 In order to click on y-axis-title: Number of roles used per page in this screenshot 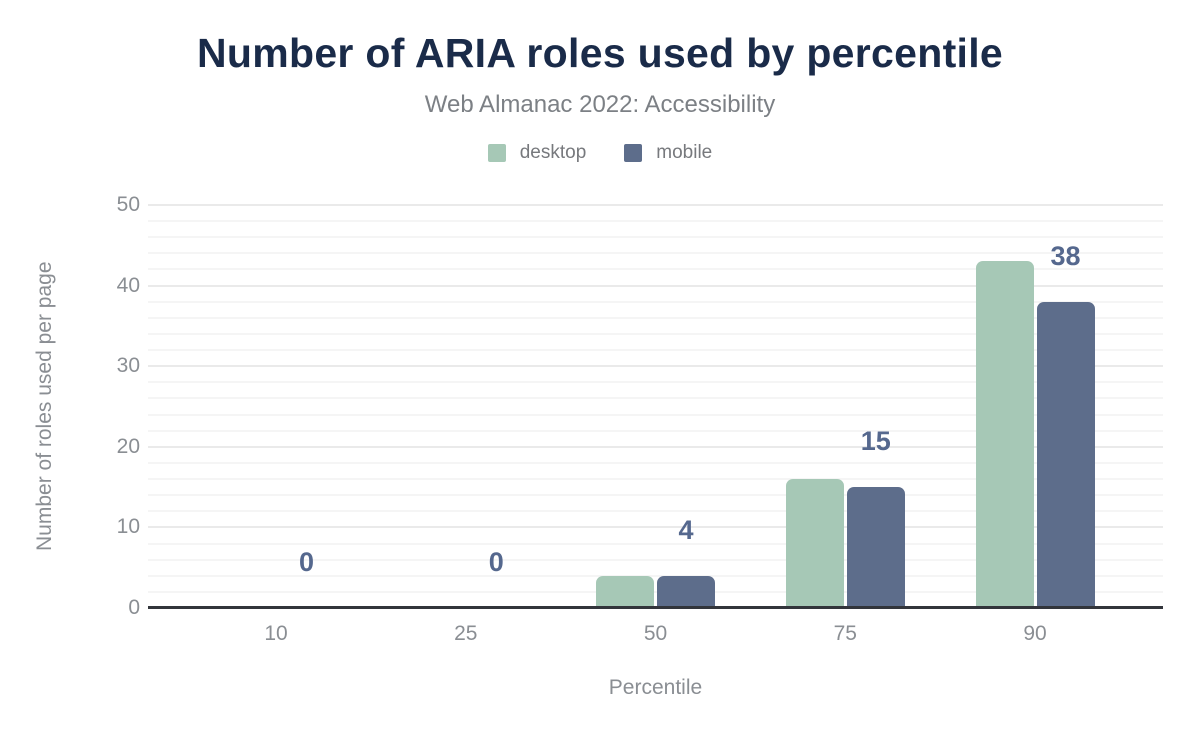, I will do `click(44, 406)`.